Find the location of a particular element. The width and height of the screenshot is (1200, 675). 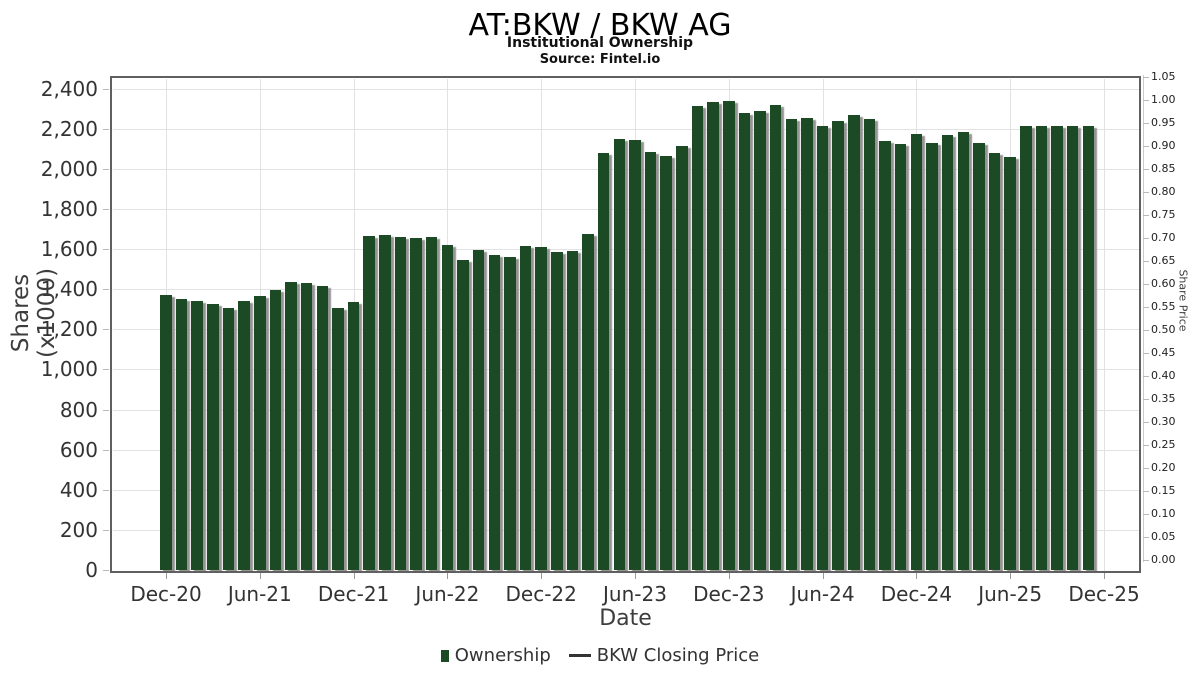

right-axis-tick-label: 0.75 is located at coordinates (1163, 214).